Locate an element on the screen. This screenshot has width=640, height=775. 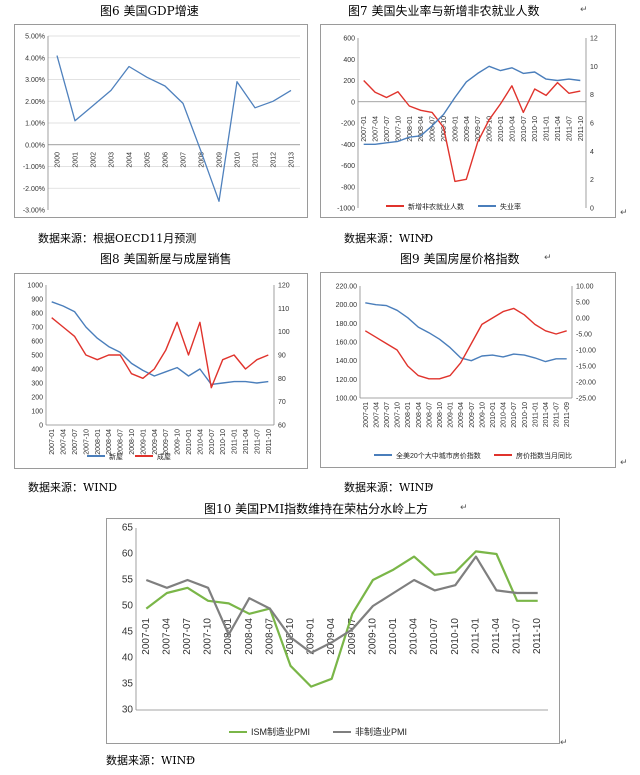
y-tick-label: 60 is located at coordinates (128, 554).